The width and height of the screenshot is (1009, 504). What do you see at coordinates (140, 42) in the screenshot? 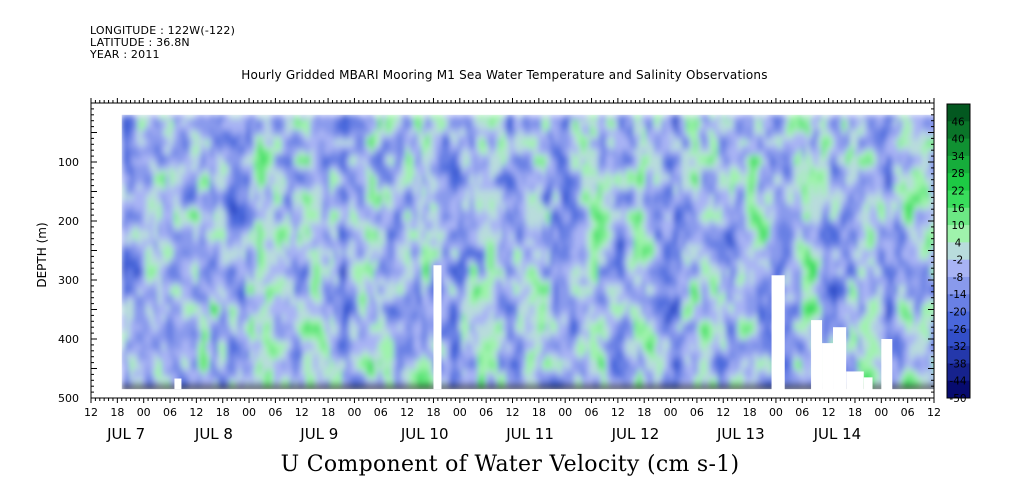
I see `latitude-label: LATITUDE : 36.8N` at bounding box center [140, 42].